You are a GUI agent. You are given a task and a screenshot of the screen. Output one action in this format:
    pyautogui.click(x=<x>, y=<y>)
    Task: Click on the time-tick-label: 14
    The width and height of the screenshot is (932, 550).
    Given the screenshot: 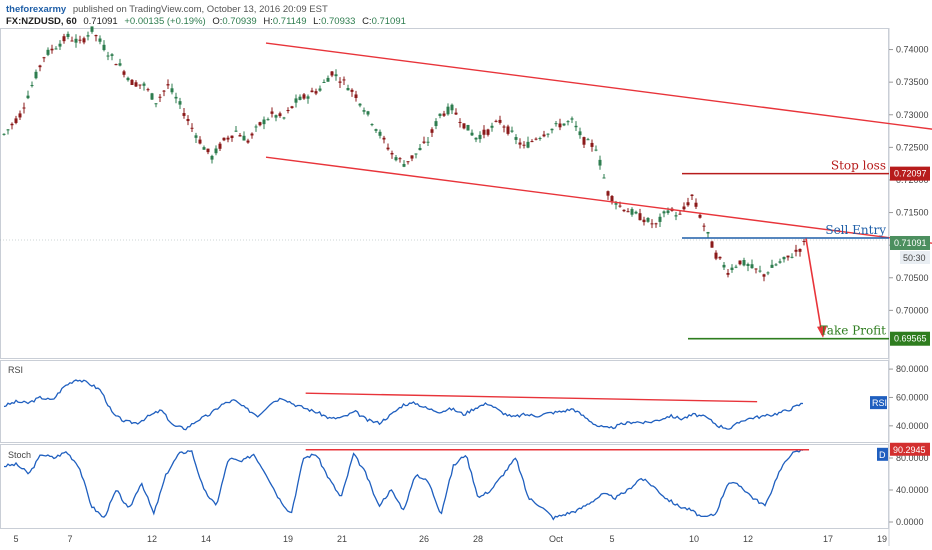 What is the action you would take?
    pyautogui.click(x=206, y=539)
    